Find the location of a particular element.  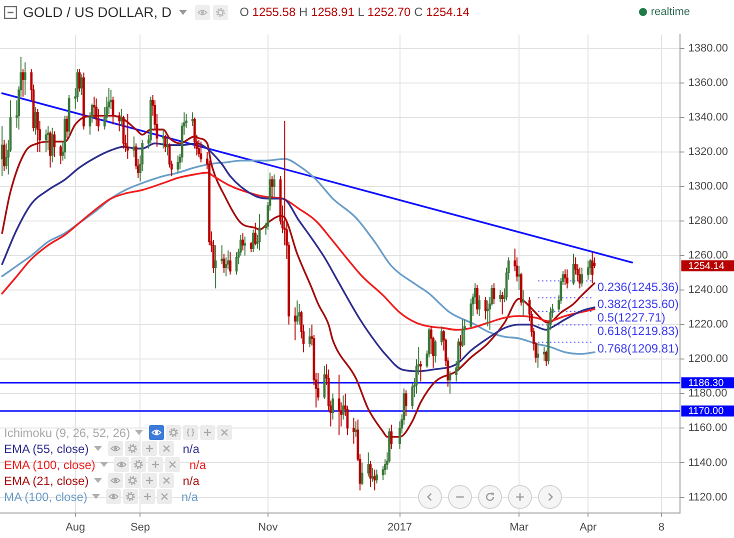

y-tick-label: 1160.00 is located at coordinates (708, 428).